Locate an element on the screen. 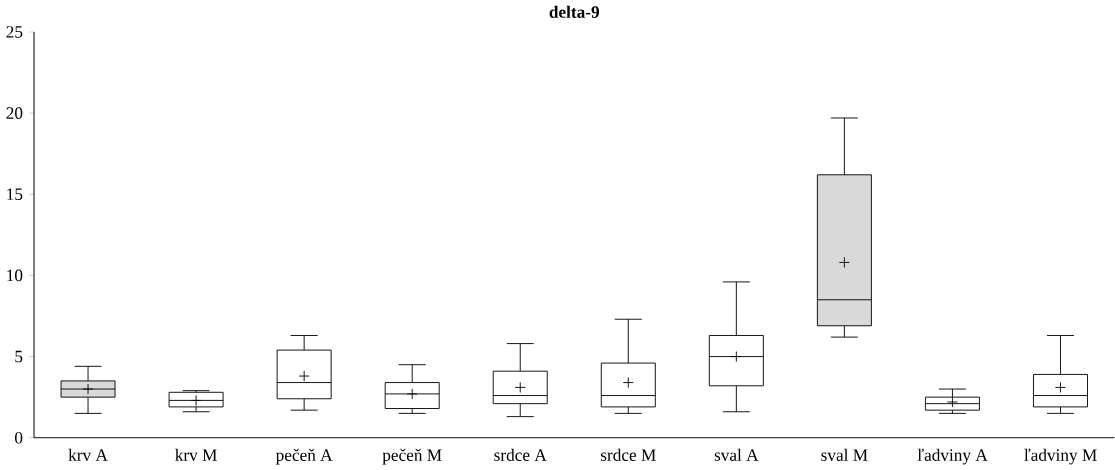 The width and height of the screenshot is (1115, 470). x-tick-label: srdce M is located at coordinates (628, 454).